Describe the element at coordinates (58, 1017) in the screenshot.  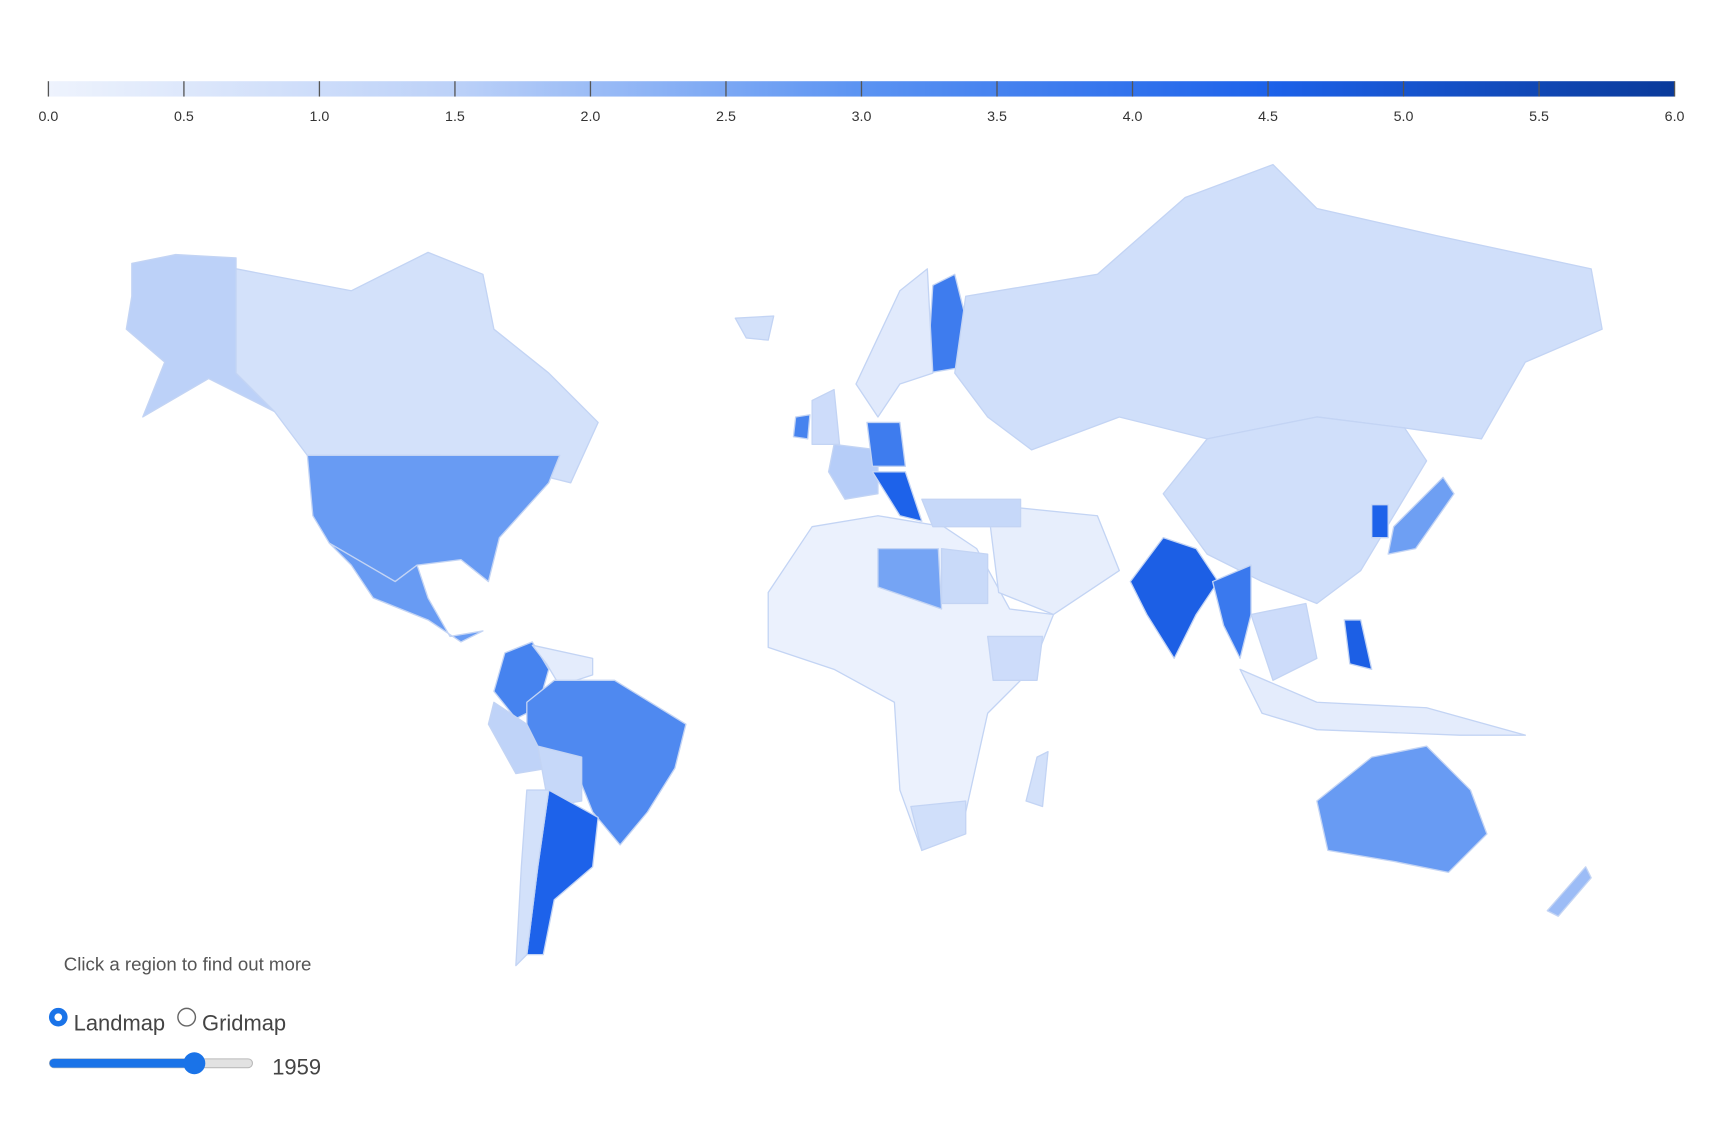
I see `radio-dot` at that location.